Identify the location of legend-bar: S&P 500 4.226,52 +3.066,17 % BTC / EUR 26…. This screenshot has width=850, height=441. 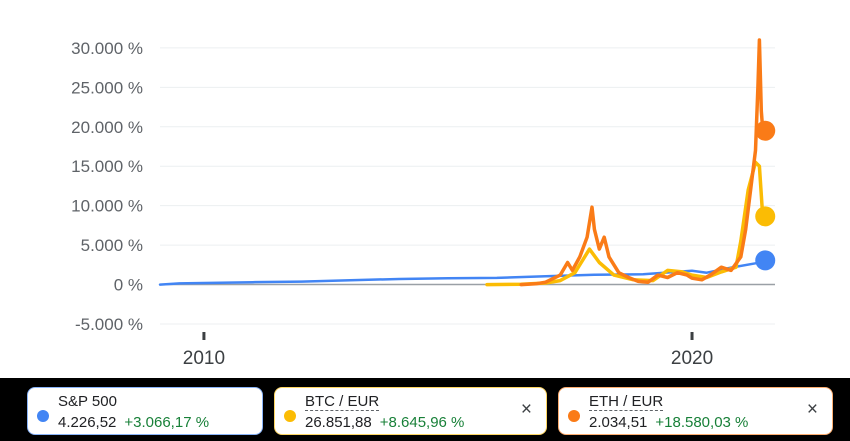
(425, 409).